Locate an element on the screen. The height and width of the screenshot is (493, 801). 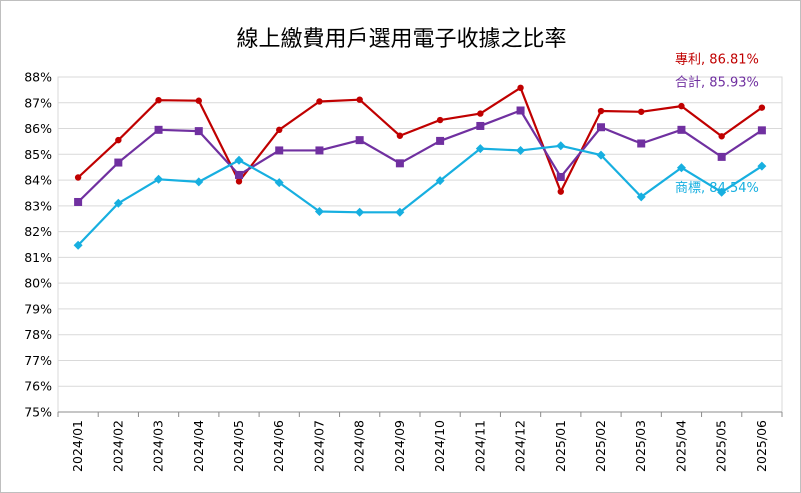
x-tick-label: 2024/09 is located at coordinates (399, 446).